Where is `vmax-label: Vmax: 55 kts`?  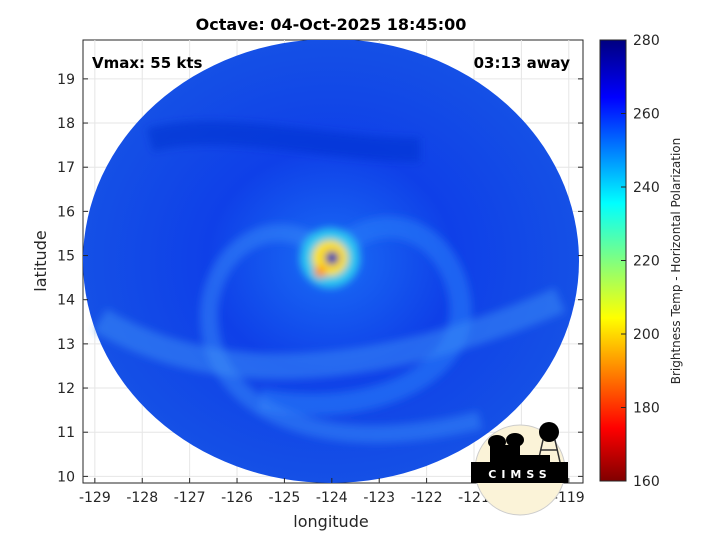 vmax-label: Vmax: 55 kts is located at coordinates (147, 63).